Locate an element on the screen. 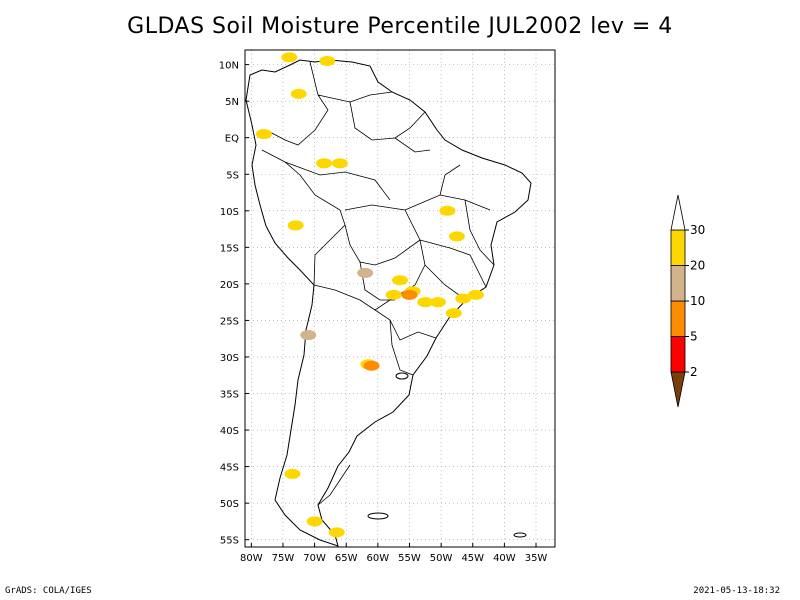 The width and height of the screenshot is (800, 600). colorbar: 2 5 10 20 30 is located at coordinates (687, 301).